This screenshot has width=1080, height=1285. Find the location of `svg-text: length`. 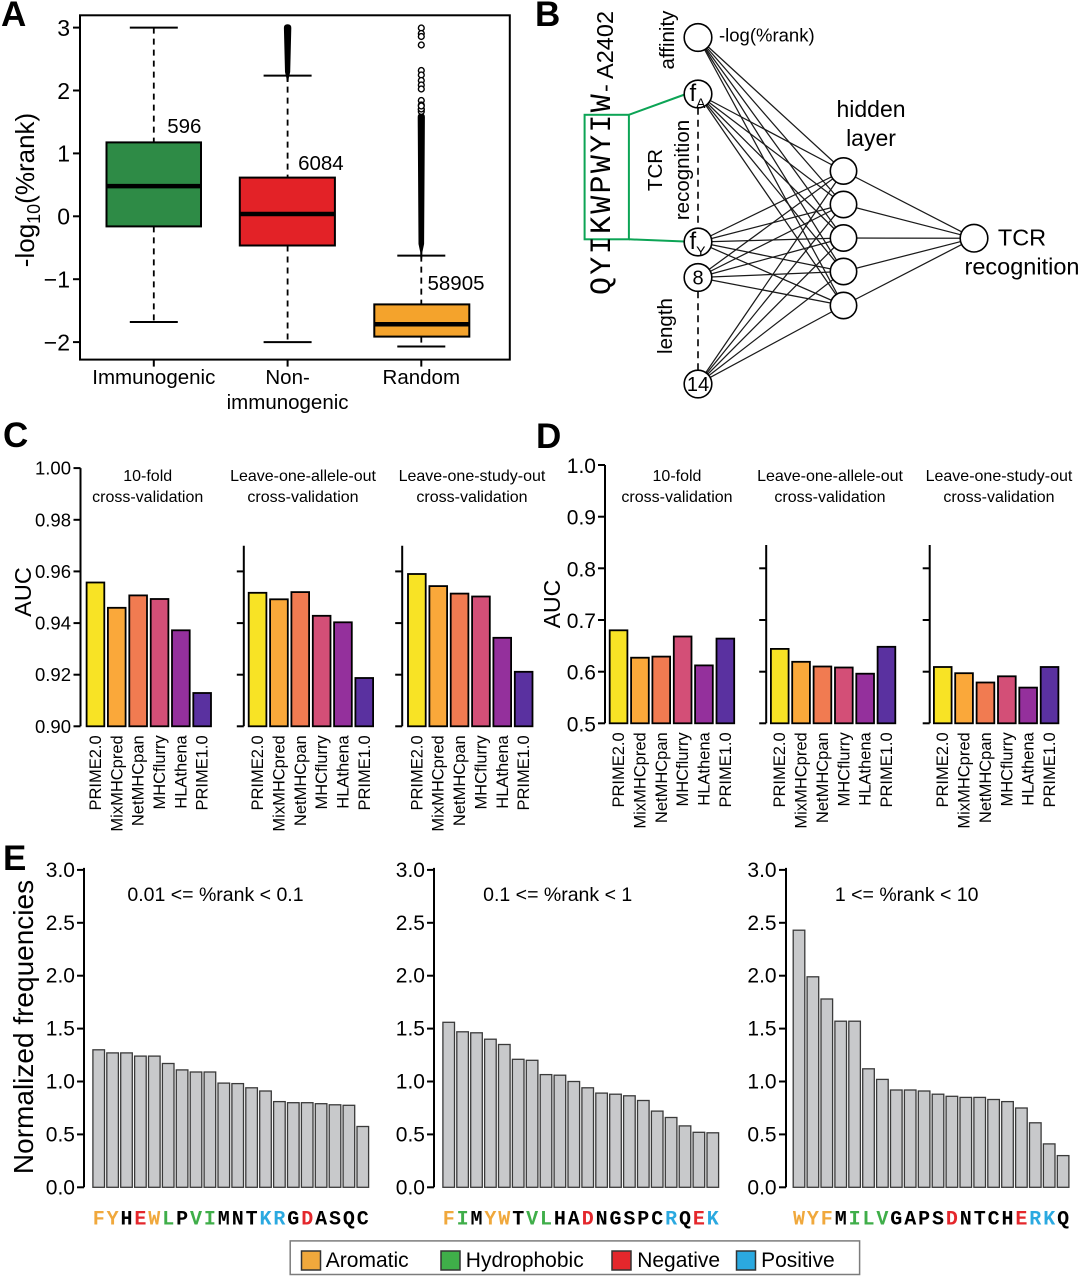

svg-text: length is located at coordinates (665, 326).